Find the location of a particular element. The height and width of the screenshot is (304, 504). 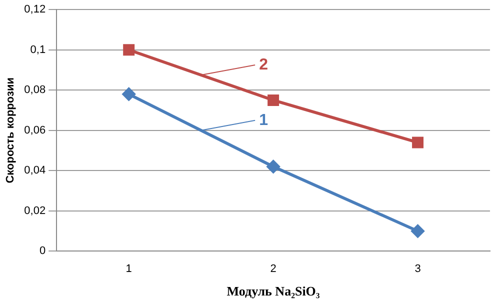

x-tick-label: 1 is located at coordinates (129, 268).